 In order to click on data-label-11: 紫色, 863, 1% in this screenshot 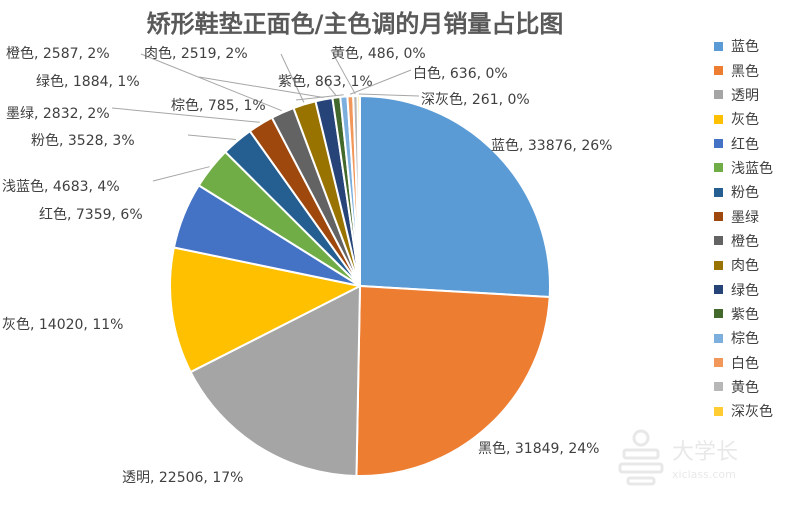, I will do `click(325, 81)`.